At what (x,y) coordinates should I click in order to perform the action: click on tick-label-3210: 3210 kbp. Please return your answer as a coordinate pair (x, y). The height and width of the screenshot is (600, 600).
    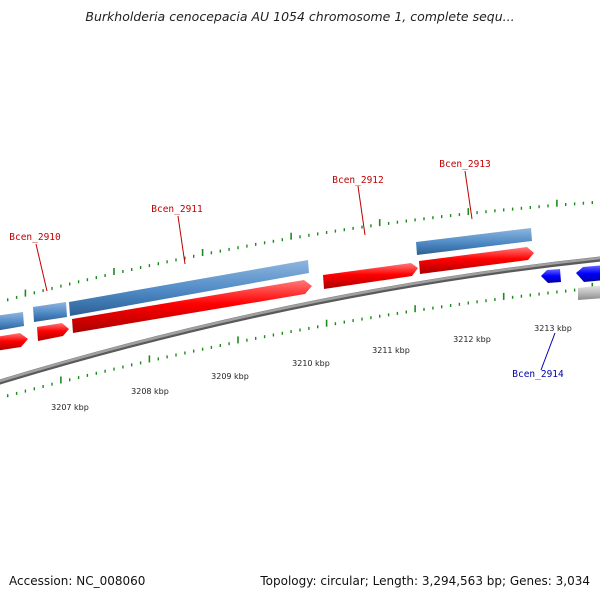
    Looking at the image, I should click on (311, 363).